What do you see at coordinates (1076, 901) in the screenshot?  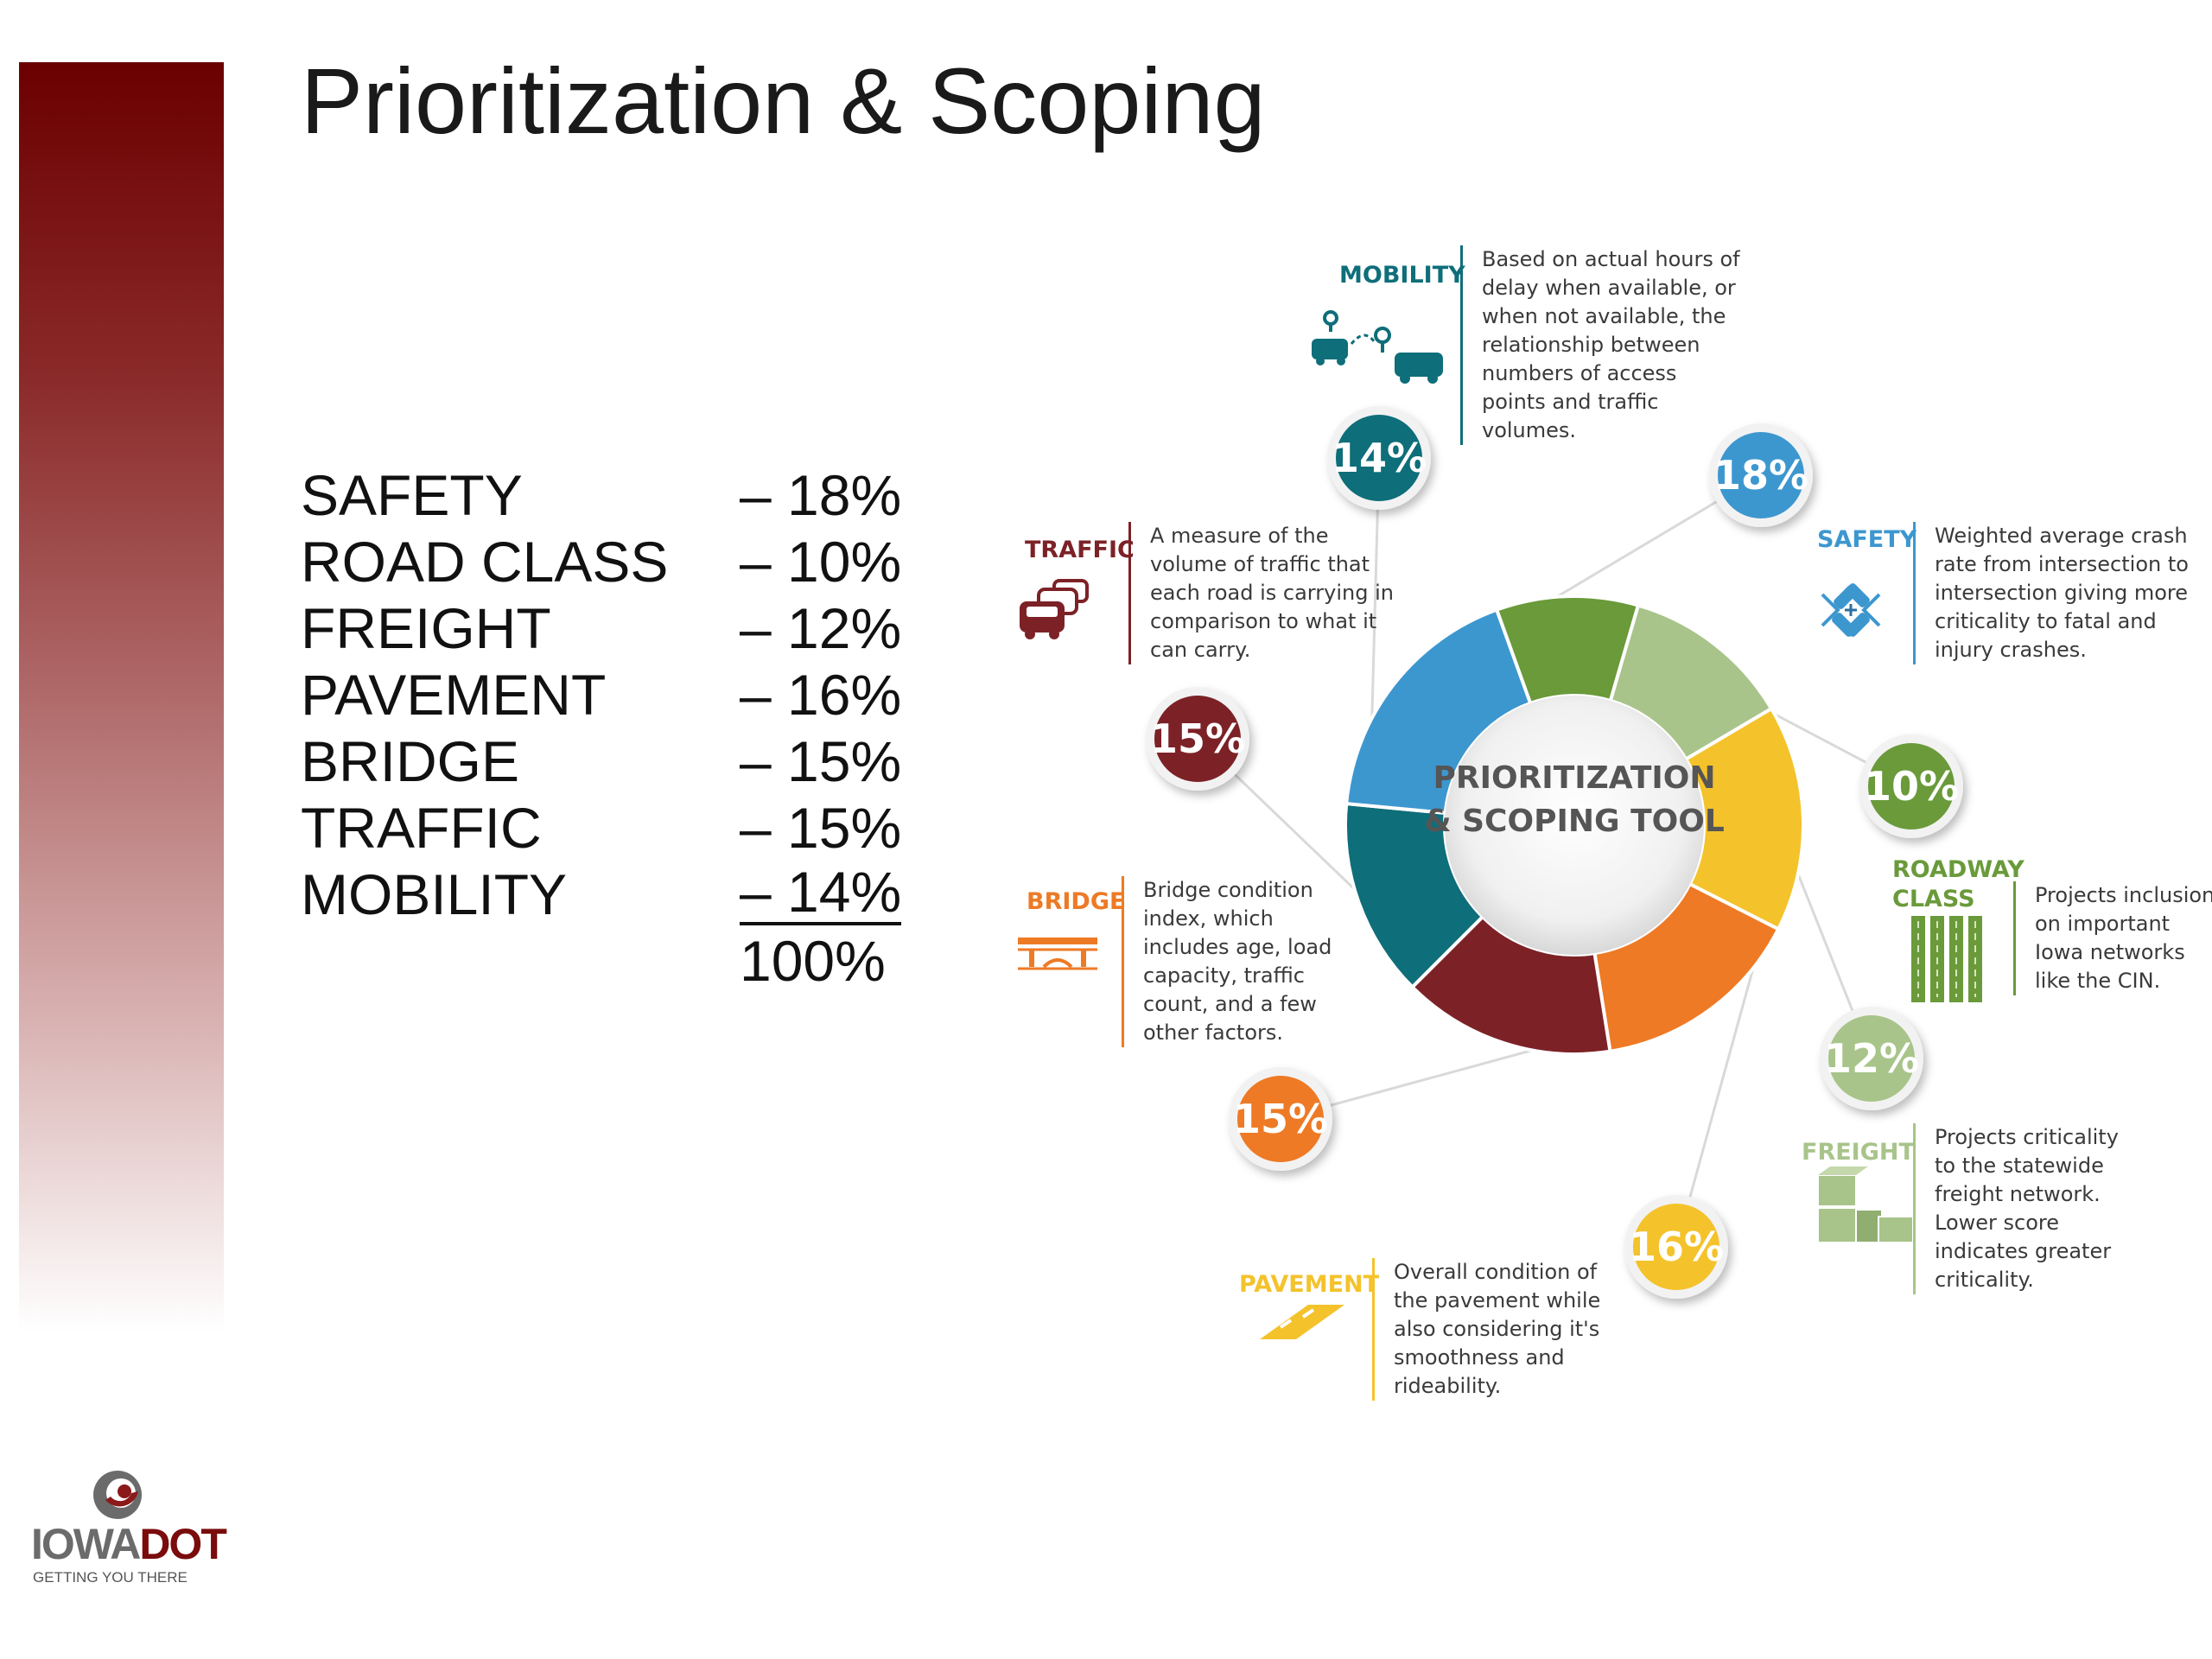 I see `category-label-bridge: BRIDGE` at bounding box center [1076, 901].